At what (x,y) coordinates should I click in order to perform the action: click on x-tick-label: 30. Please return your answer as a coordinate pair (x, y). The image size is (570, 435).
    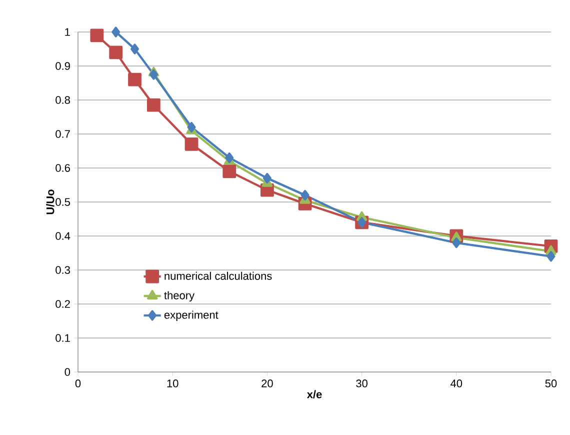
    Looking at the image, I should click on (362, 384).